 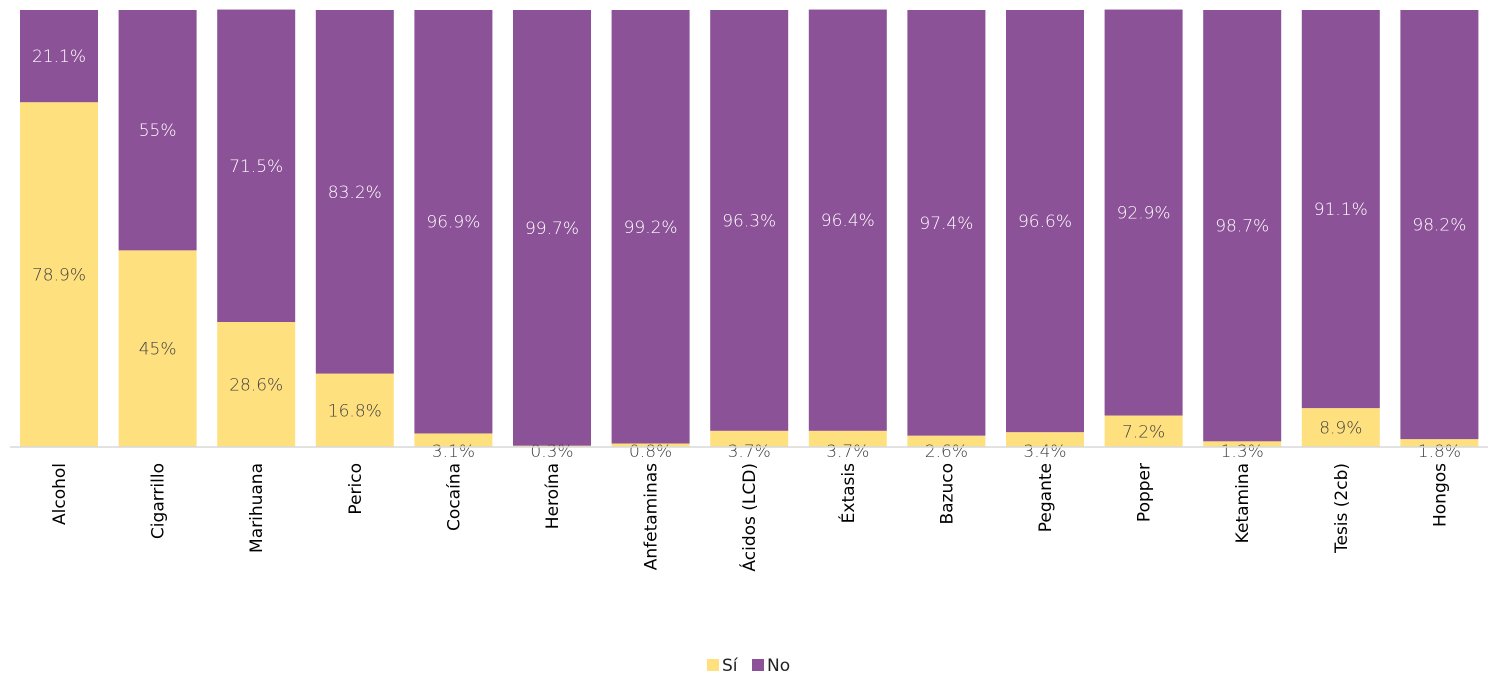 What do you see at coordinates (60, 494) in the screenshot?
I see `category-label-alcohol: Alcohol` at bounding box center [60, 494].